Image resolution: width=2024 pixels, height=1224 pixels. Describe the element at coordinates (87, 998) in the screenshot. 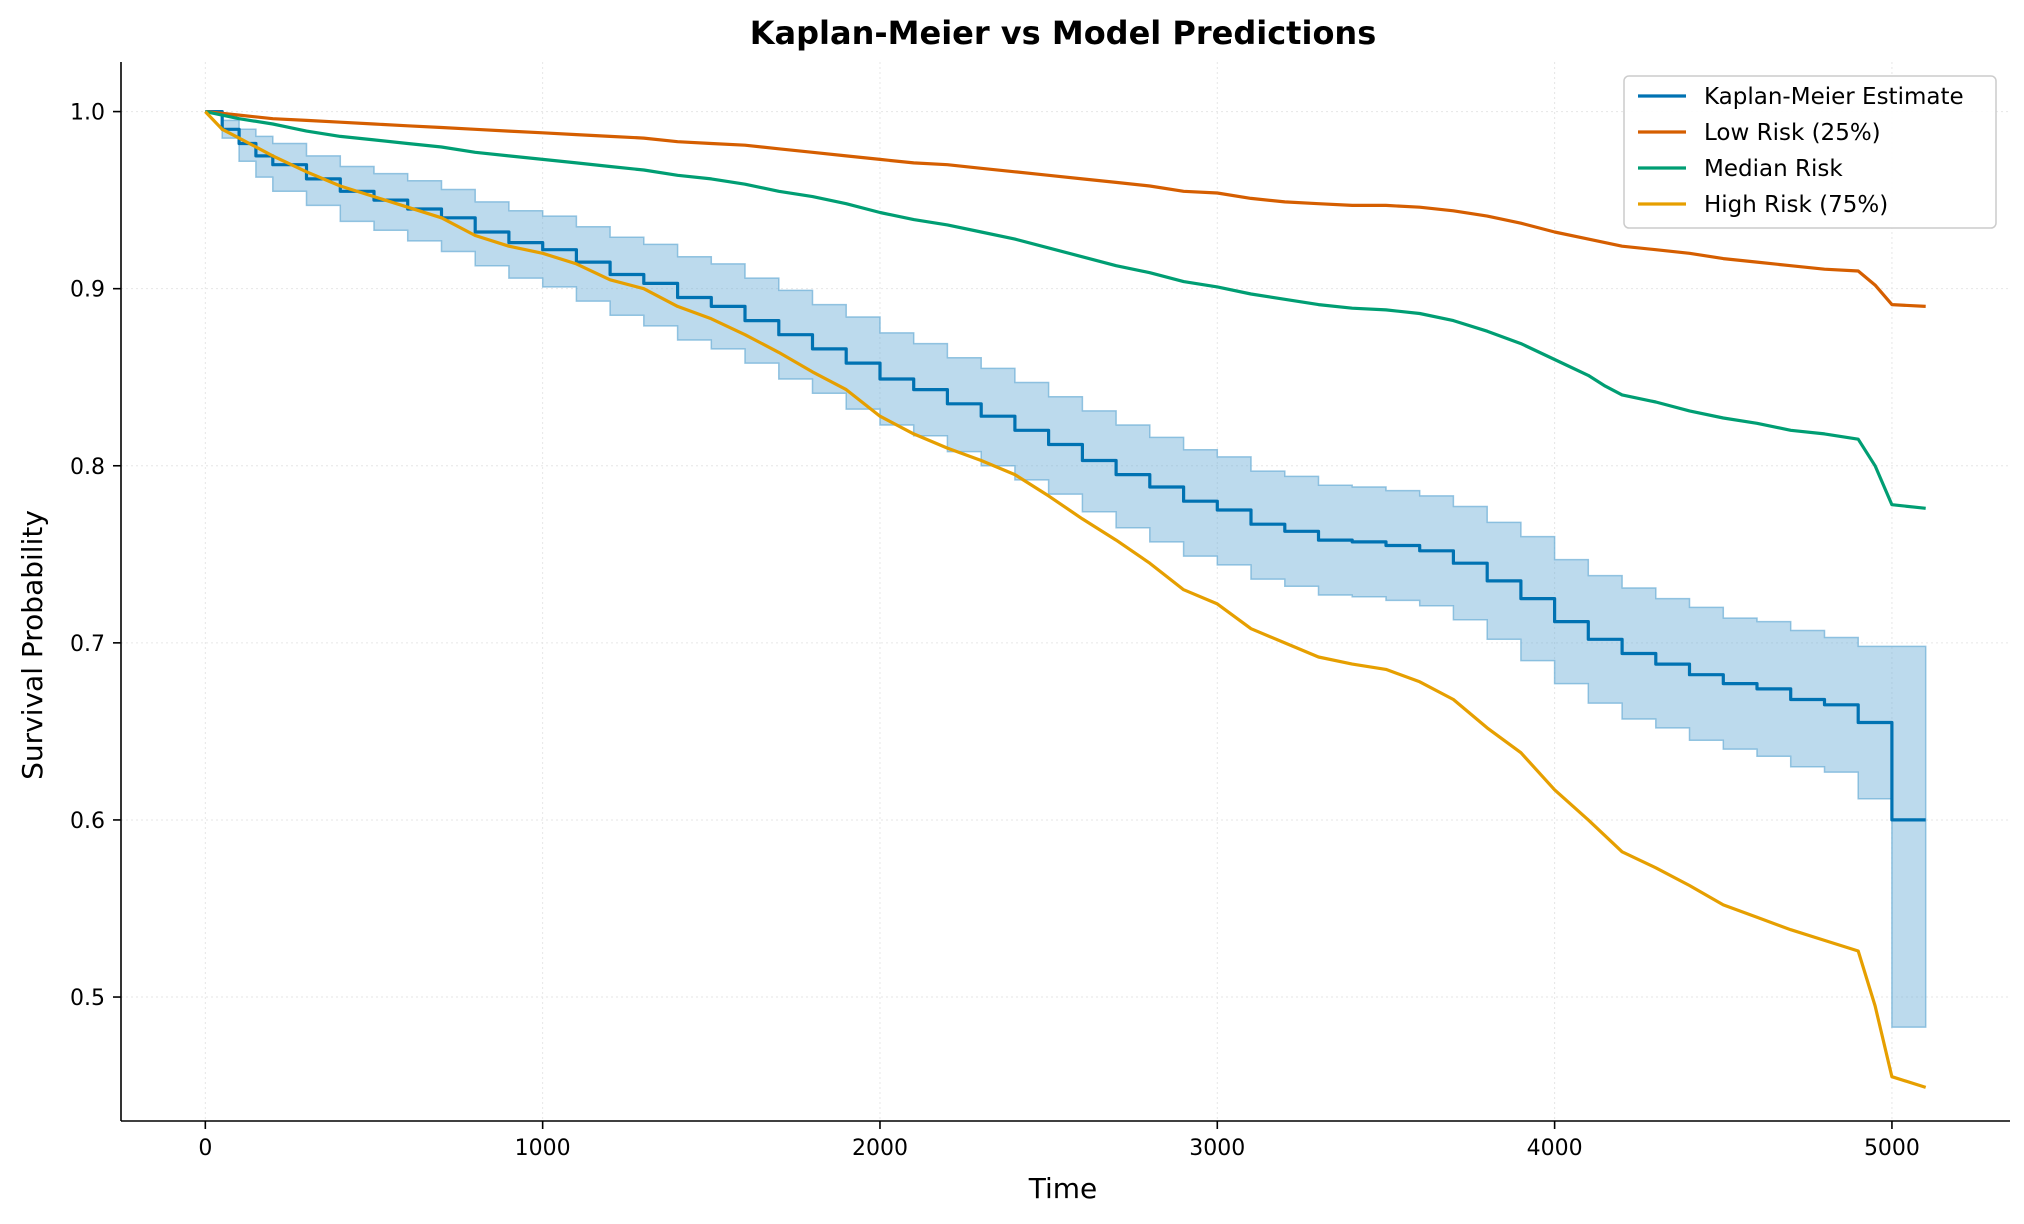

I see `y-tick-label: 0.5` at that location.